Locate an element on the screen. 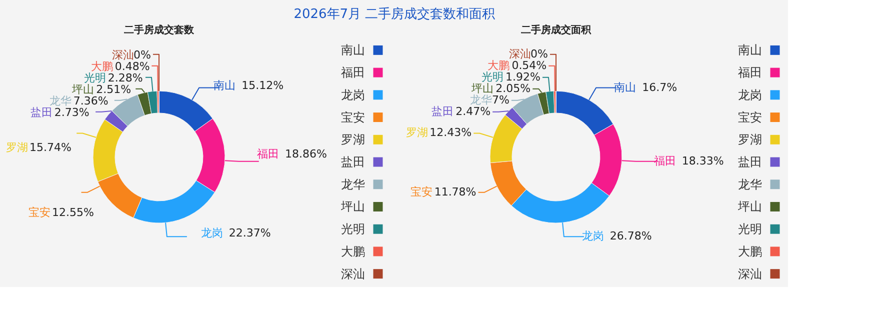 This screenshot has width=874, height=317. data-label: 2.73% is located at coordinates (72, 113).